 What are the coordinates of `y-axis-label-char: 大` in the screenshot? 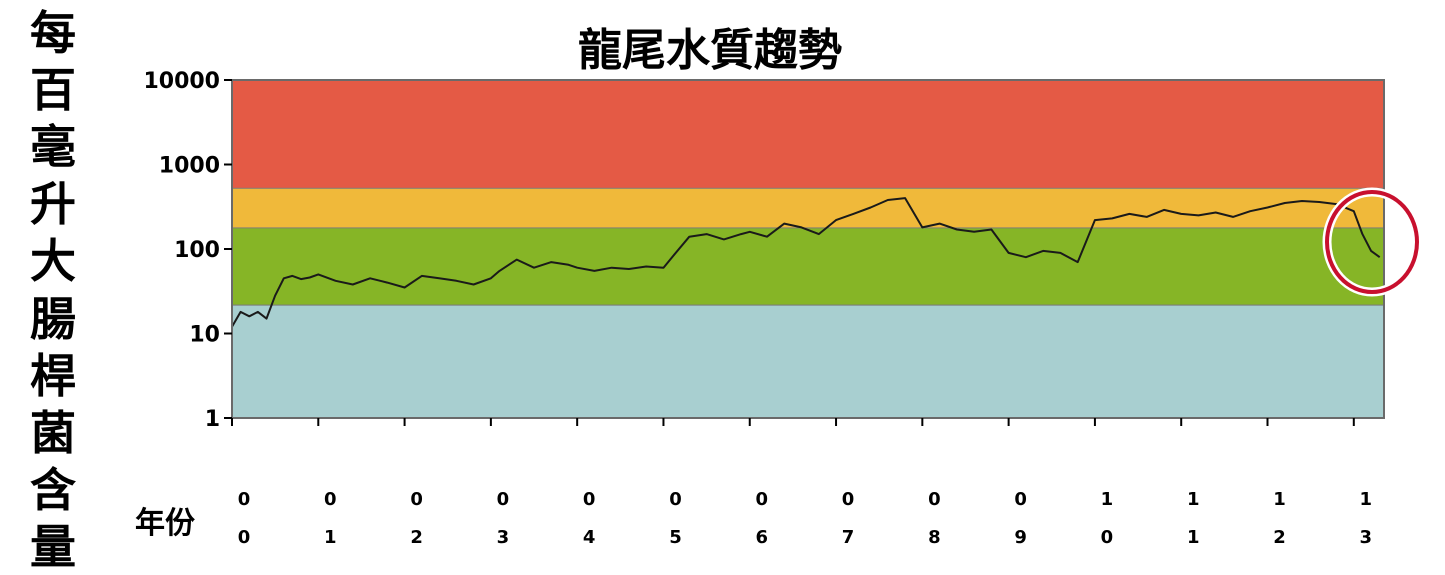 It's located at (53, 261).